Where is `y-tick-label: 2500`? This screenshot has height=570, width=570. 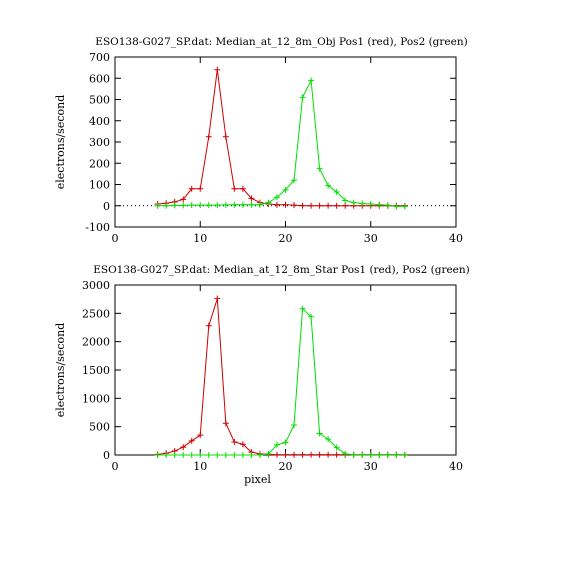 y-tick-label: 2500 is located at coordinates (96, 313).